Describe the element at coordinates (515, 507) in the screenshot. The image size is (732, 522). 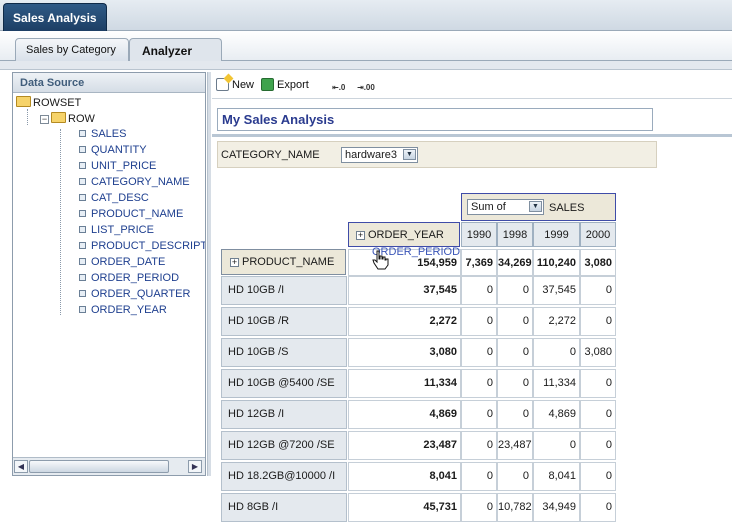
I see `data-cell: 10,782` at that location.